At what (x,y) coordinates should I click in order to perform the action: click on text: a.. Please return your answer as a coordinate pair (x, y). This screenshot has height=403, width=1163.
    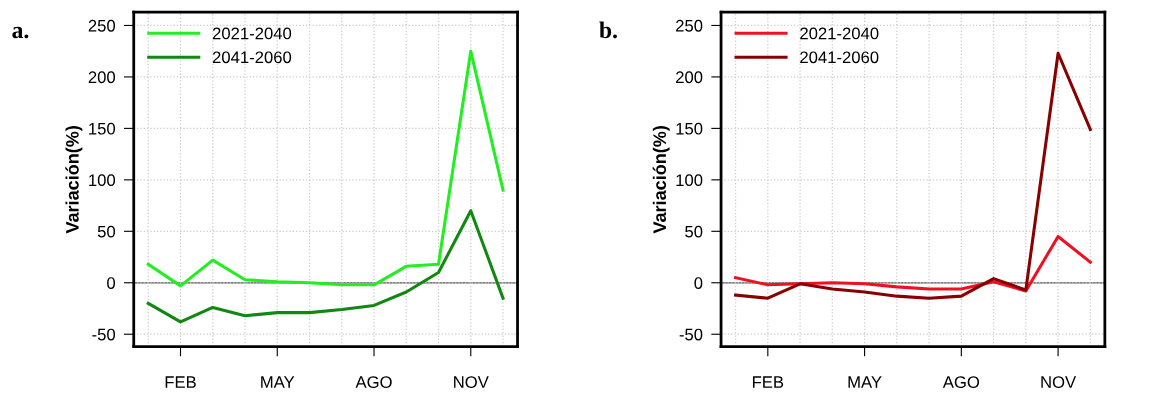
    Looking at the image, I should click on (20, 32).